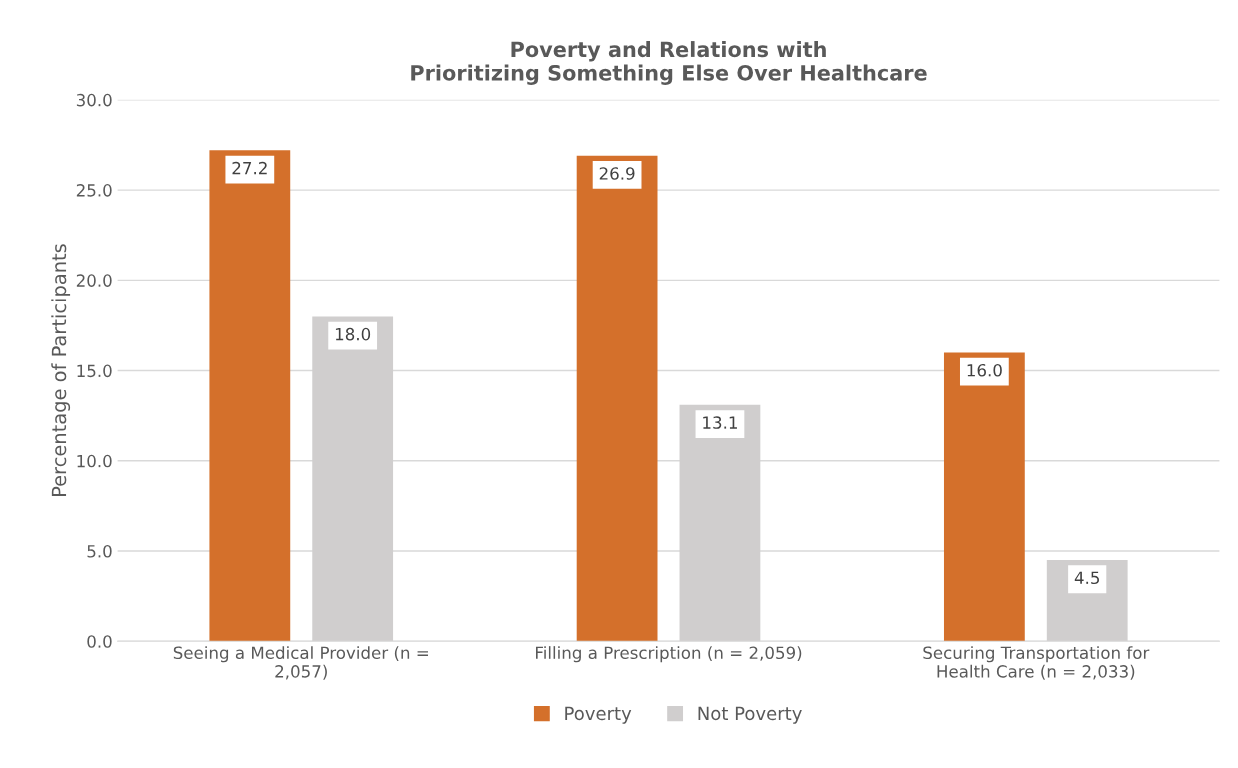  I want to click on y-axis-title: Percentage of Participants, so click(61, 370).